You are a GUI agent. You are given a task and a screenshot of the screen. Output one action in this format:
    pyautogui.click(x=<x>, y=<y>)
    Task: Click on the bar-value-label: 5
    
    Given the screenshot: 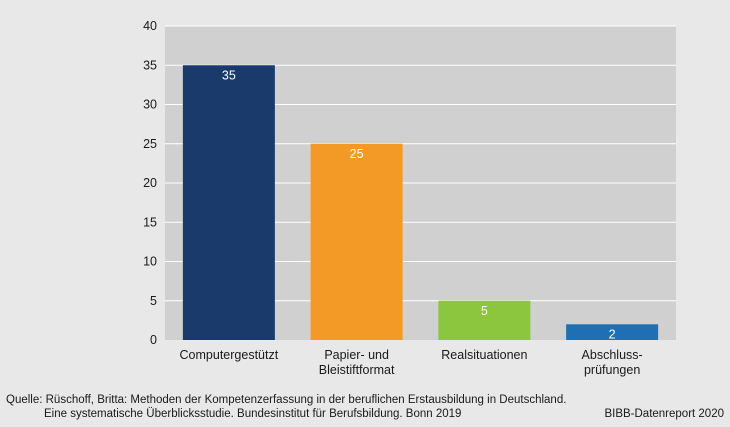 What is the action you would take?
    pyautogui.click(x=484, y=311)
    